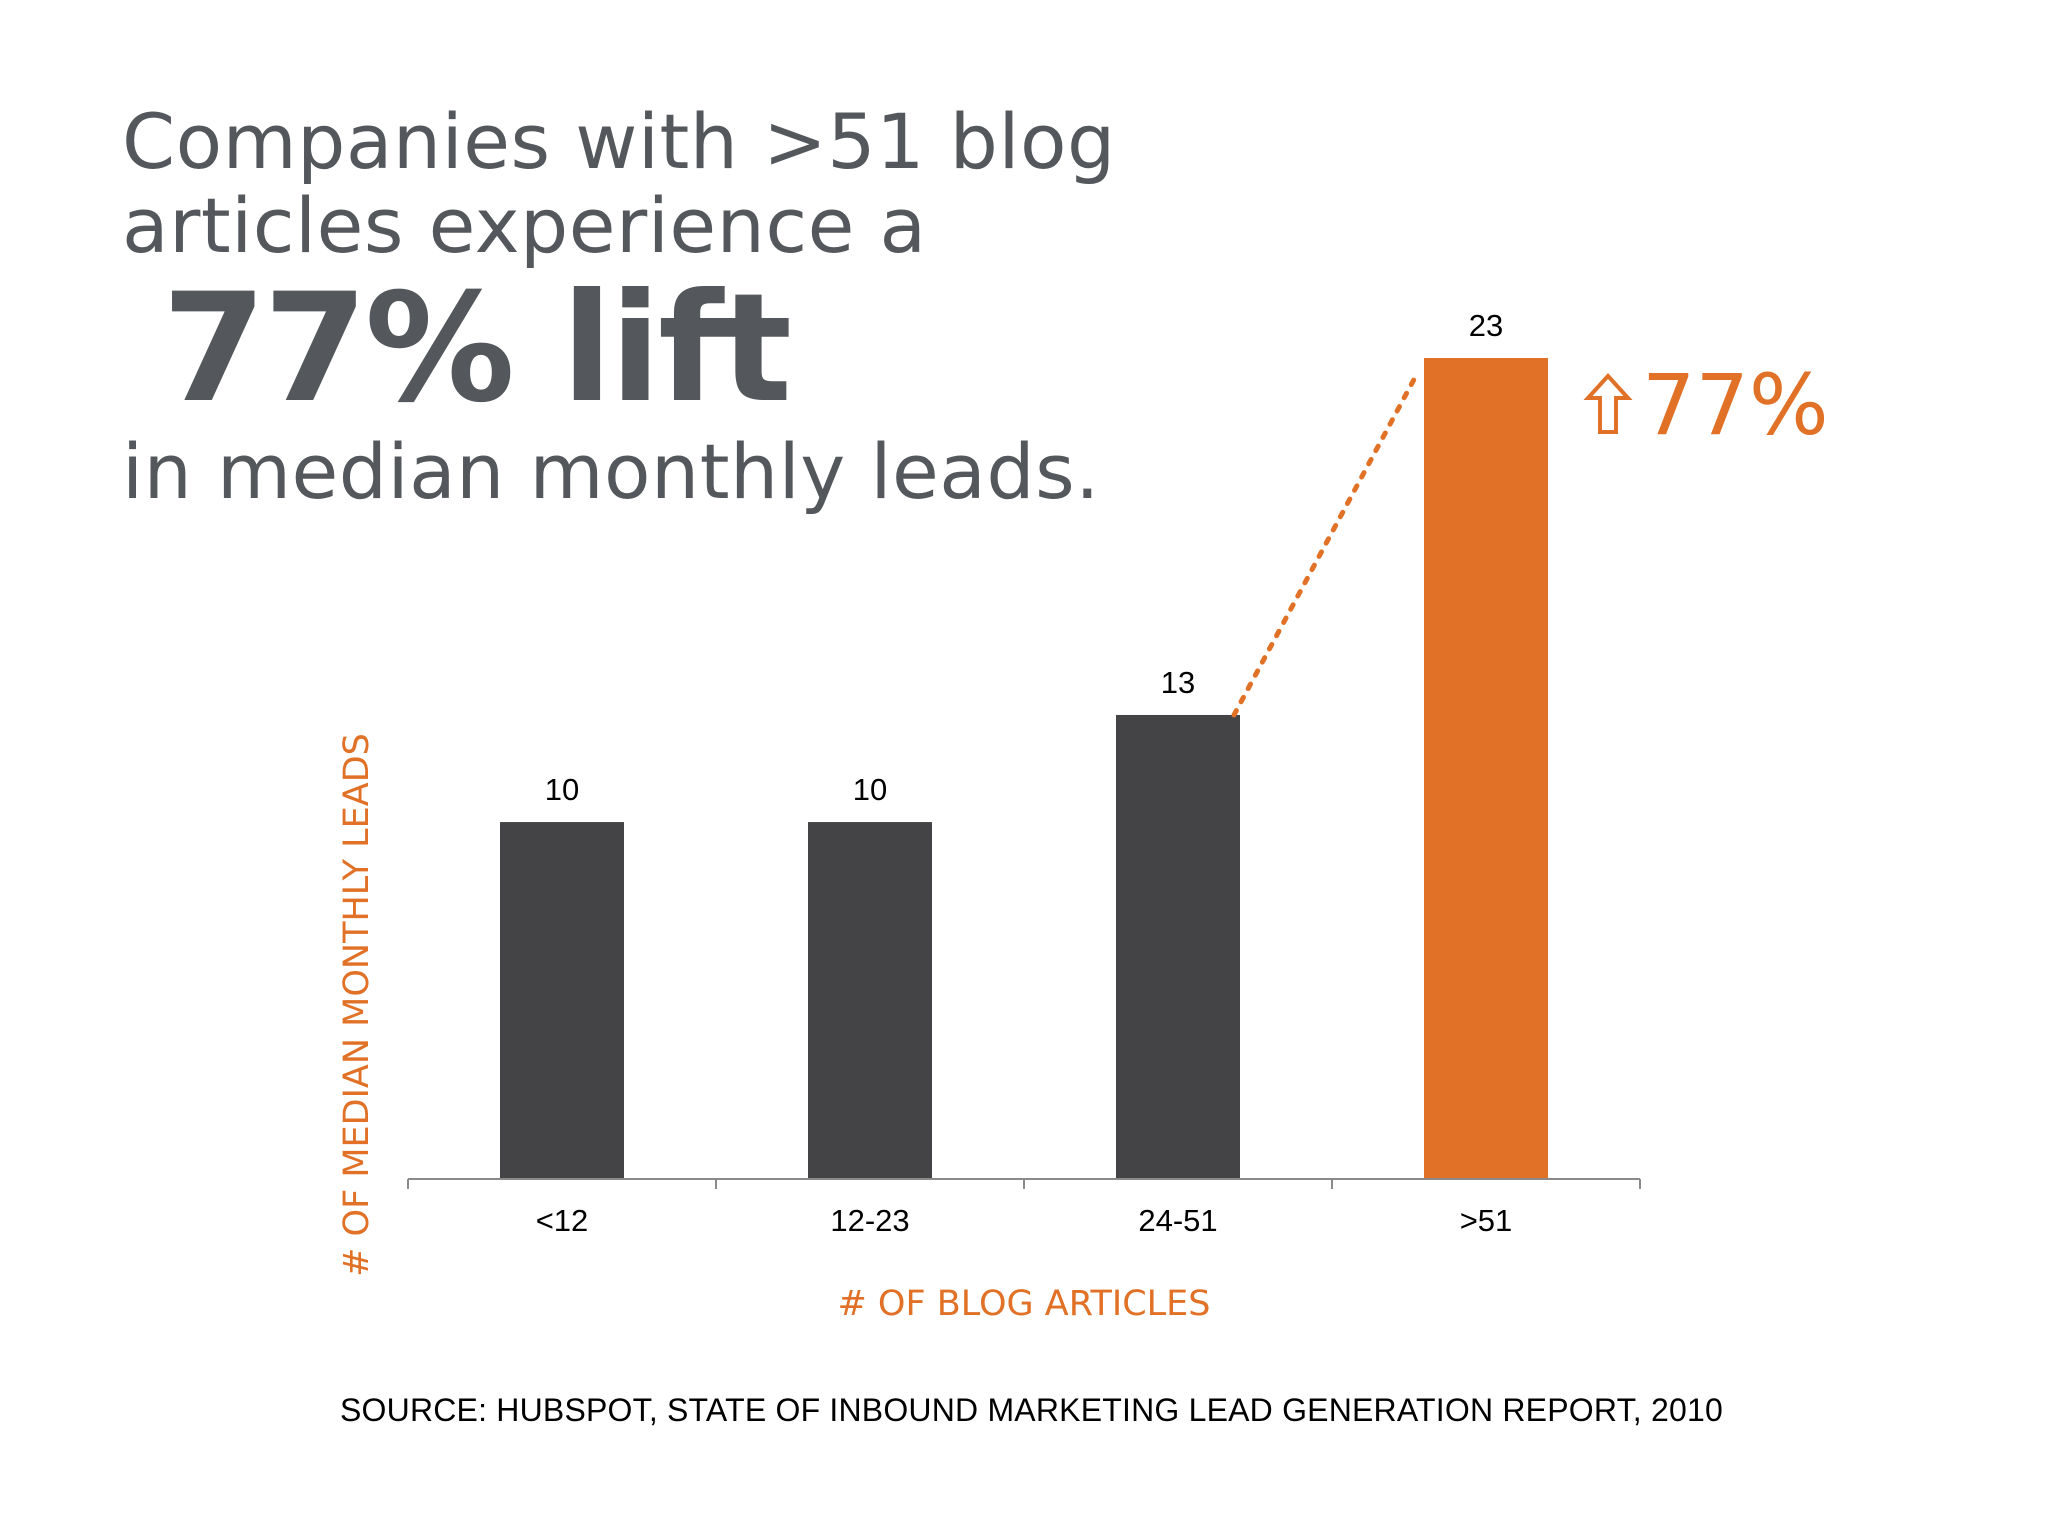 The height and width of the screenshot is (1536, 2048). What do you see at coordinates (869, 1220) in the screenshot?
I see `x-tick-label: 12-23` at bounding box center [869, 1220].